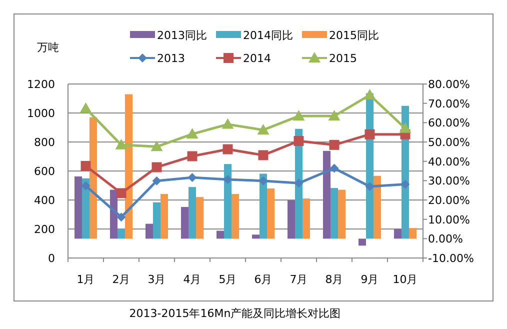  What do you see at coordinates (257, 58) in the screenshot?
I see `legend-label: 2014` at bounding box center [257, 58].